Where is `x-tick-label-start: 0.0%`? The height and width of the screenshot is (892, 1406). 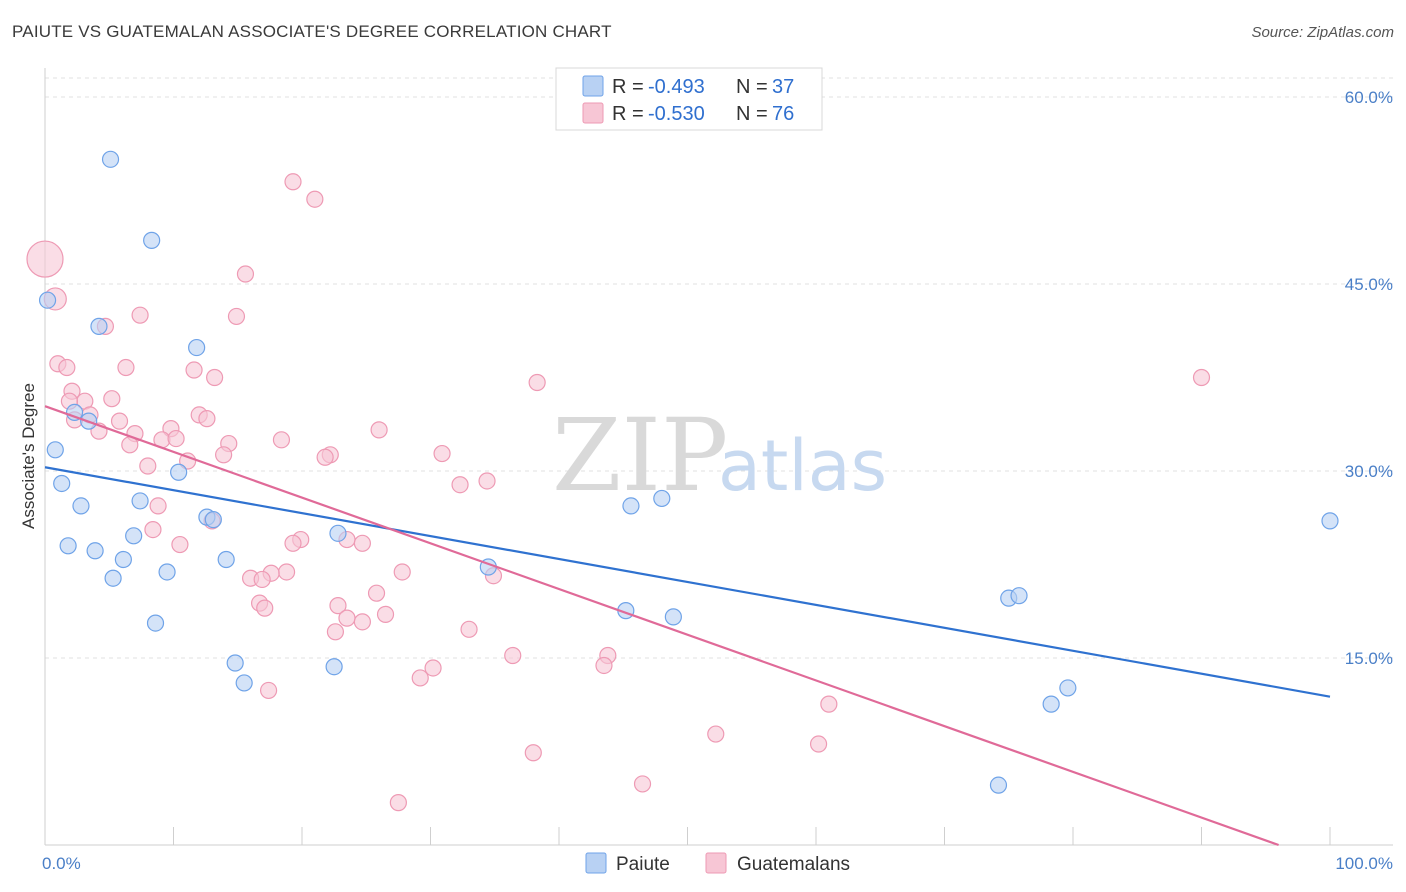
x-tick-label-start: 0.0% is located at coordinates (61, 863).